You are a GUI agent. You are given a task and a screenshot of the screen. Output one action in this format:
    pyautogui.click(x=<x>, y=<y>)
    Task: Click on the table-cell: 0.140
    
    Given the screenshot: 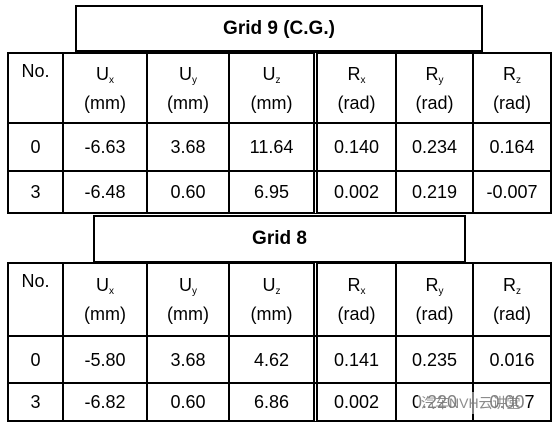 What is the action you would take?
    pyautogui.click(x=355, y=147)
    